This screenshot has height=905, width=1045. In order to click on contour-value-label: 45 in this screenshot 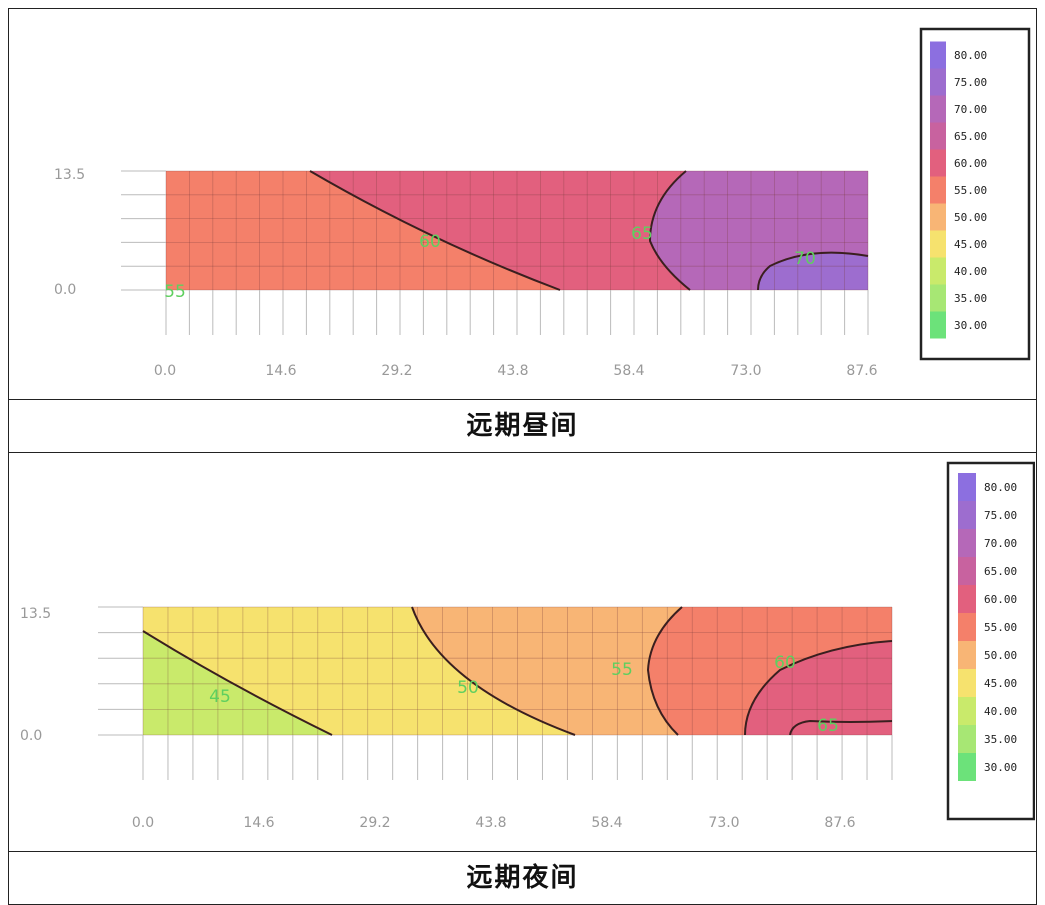, I will do `click(220, 697)`.